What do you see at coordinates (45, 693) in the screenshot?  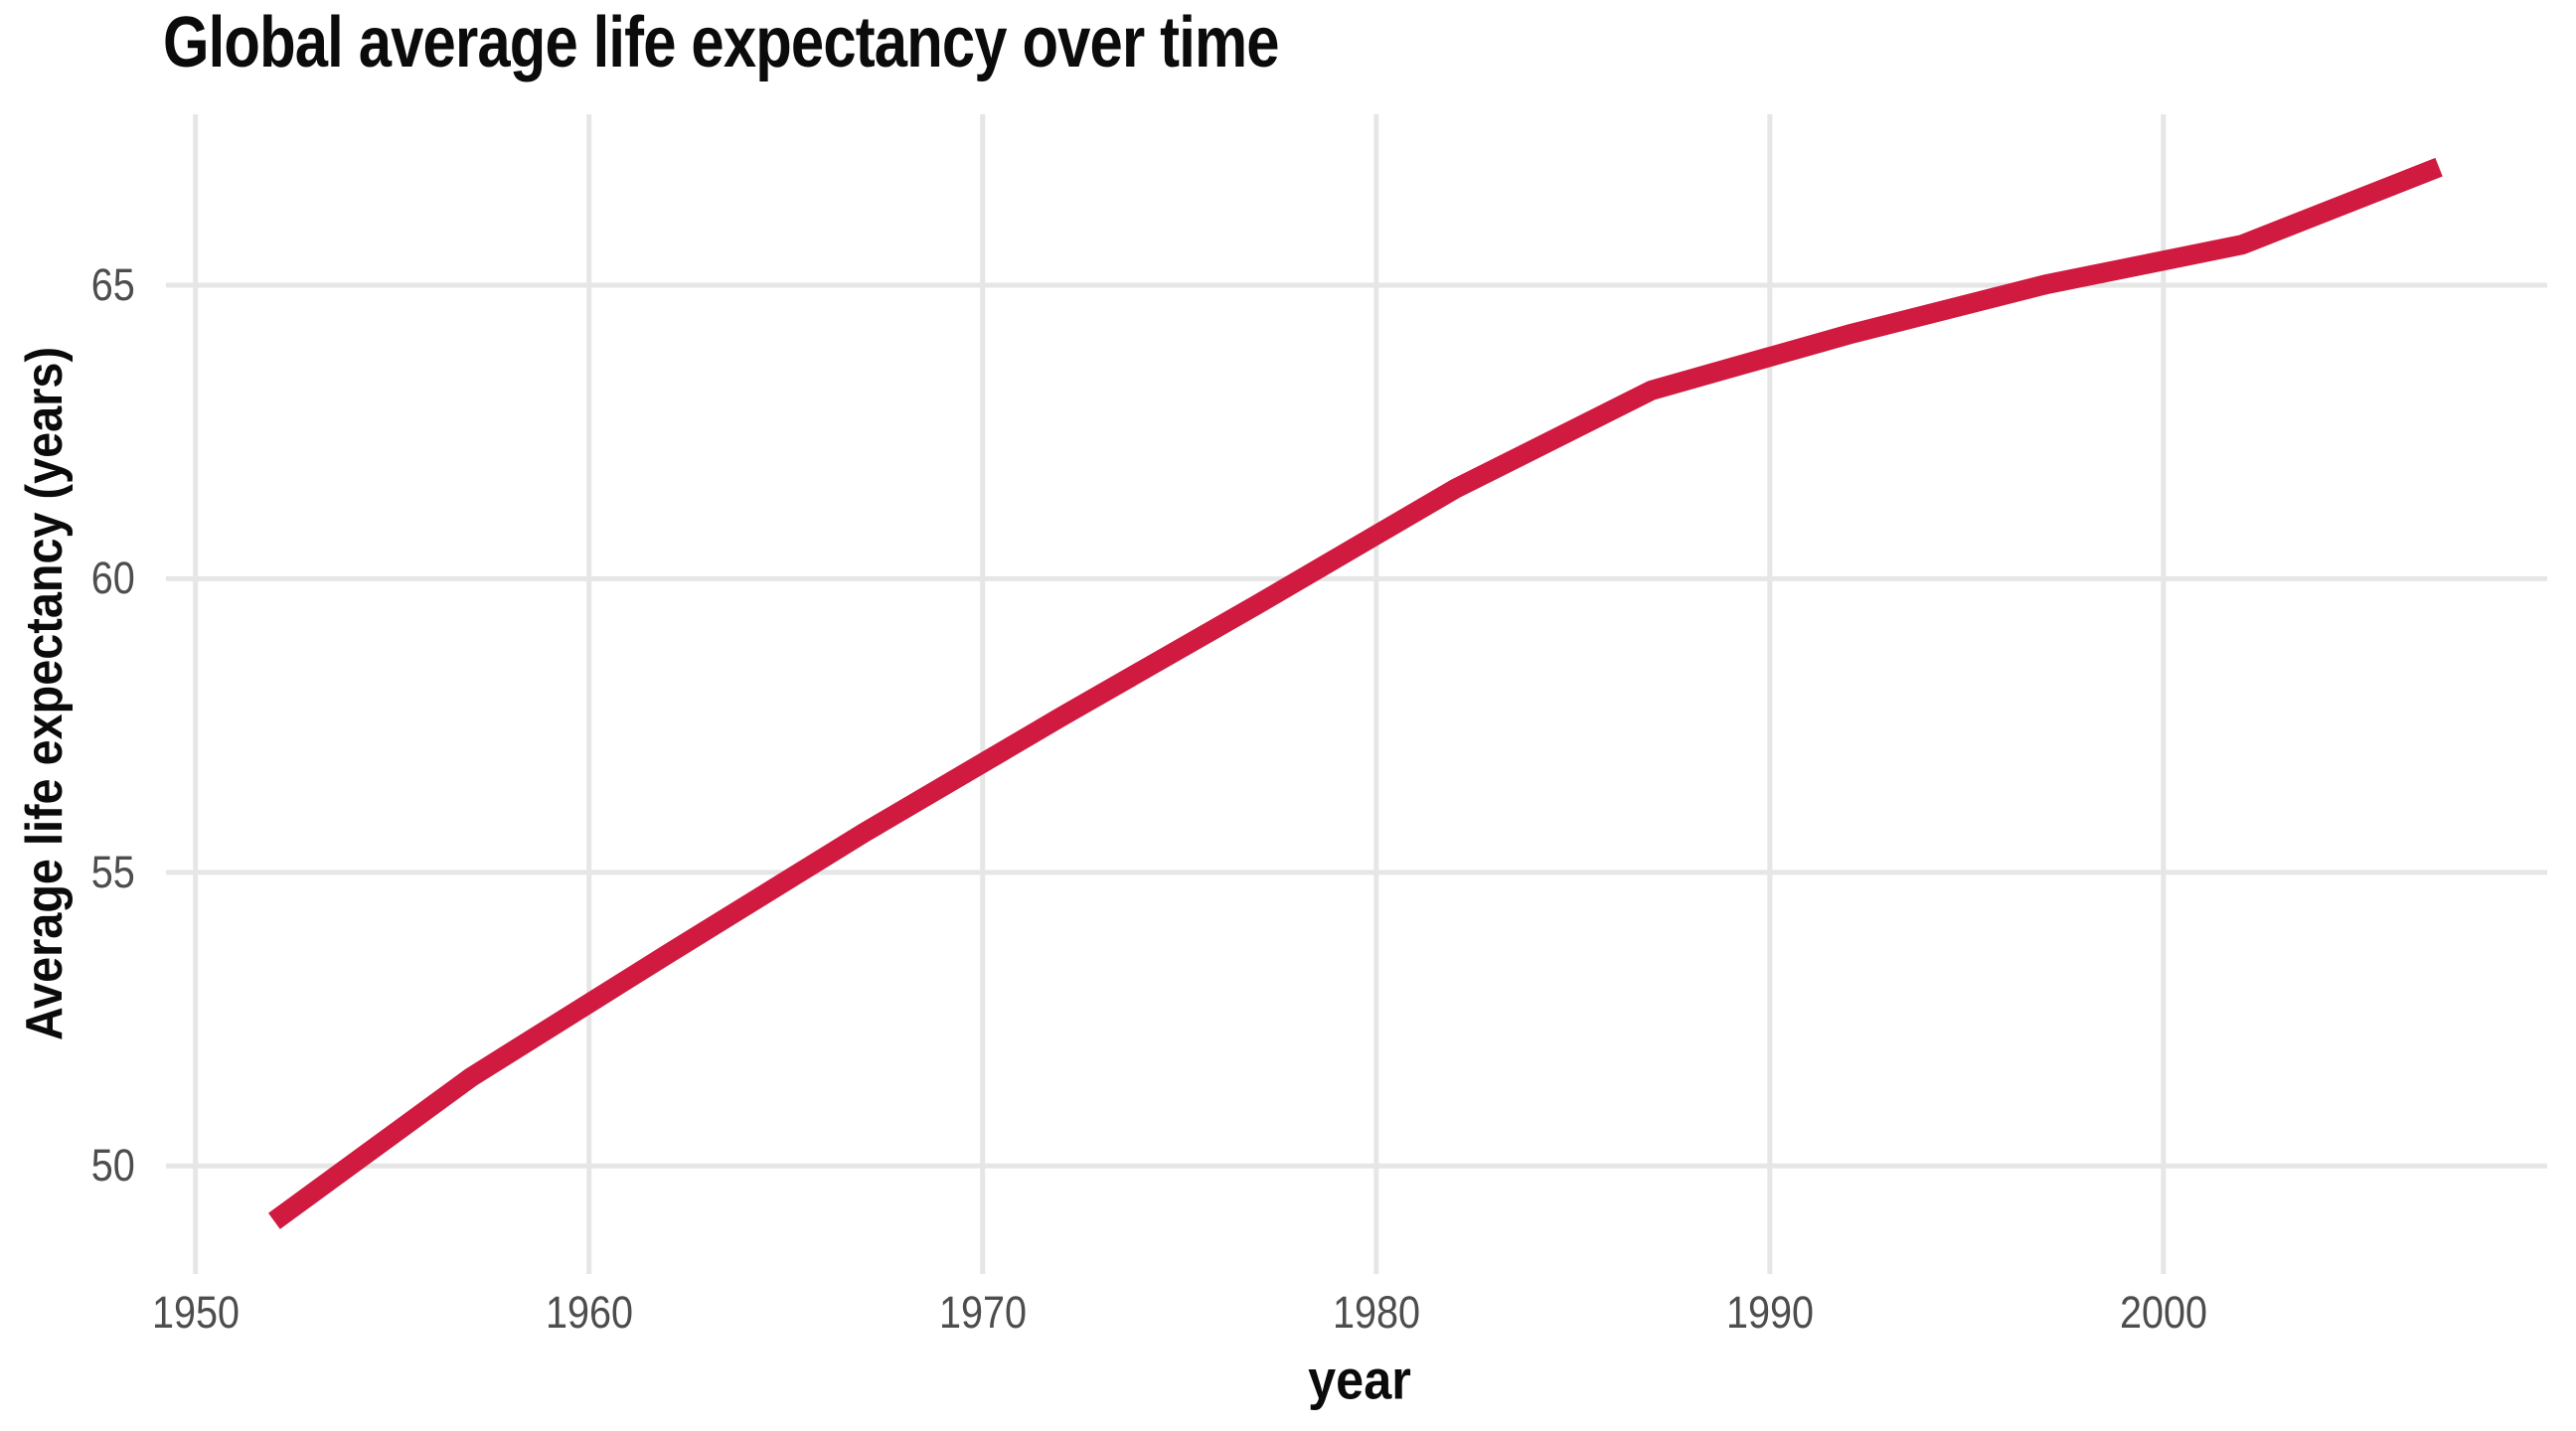 I see `y-axis-title: Average life expectancy (years)` at bounding box center [45, 693].